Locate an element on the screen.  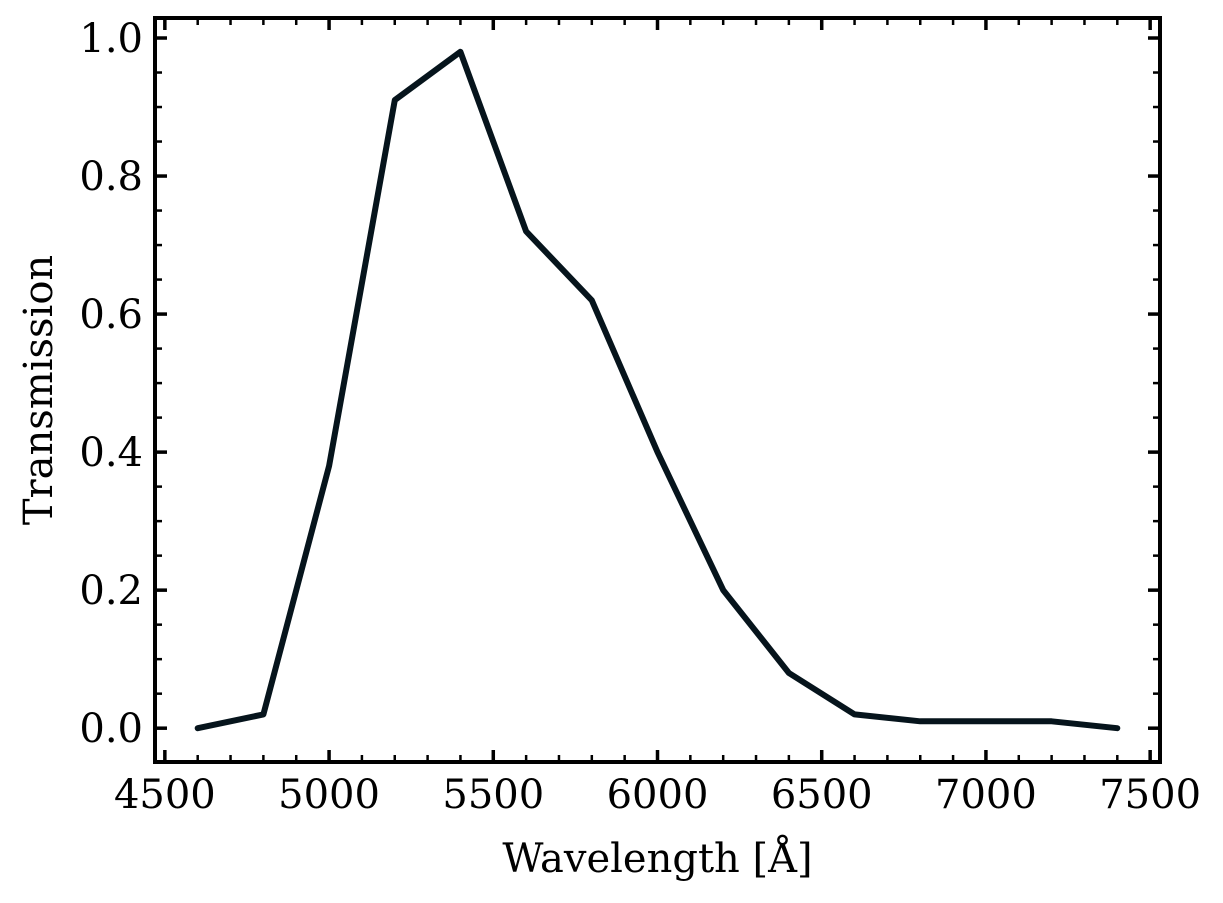
x-tick-label: 6000 is located at coordinates (658, 795).